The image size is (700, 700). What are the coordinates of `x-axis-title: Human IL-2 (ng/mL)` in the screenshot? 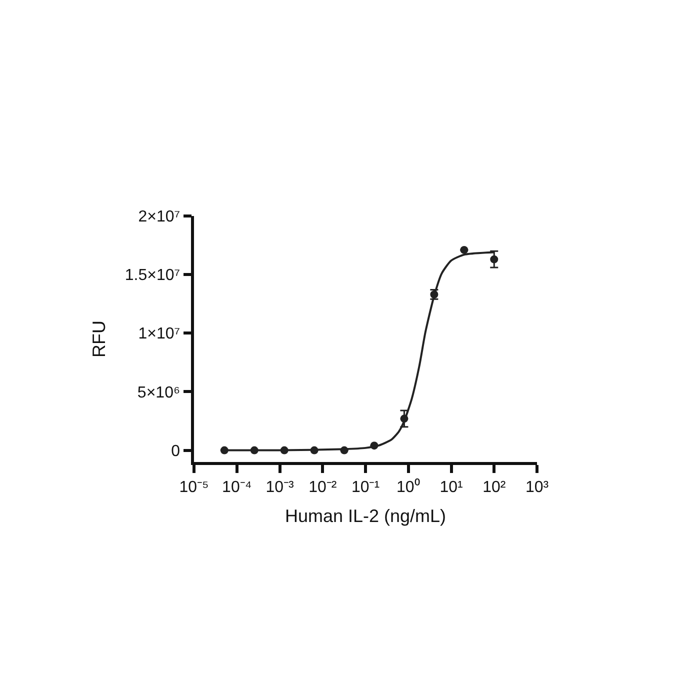 It's located at (365, 516).